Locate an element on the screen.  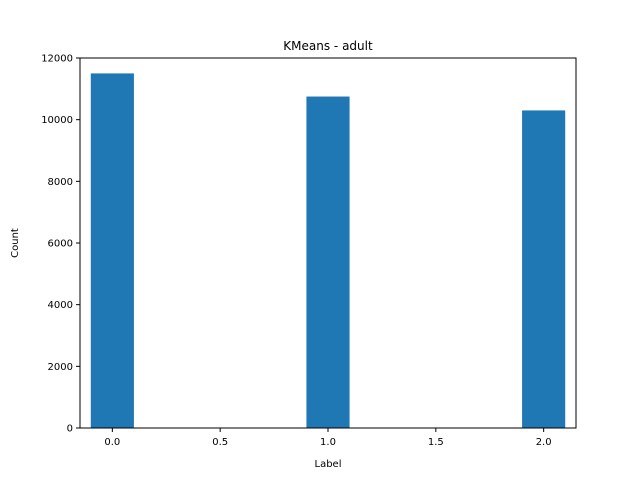
y-tick-label: 0 is located at coordinates (70, 429).